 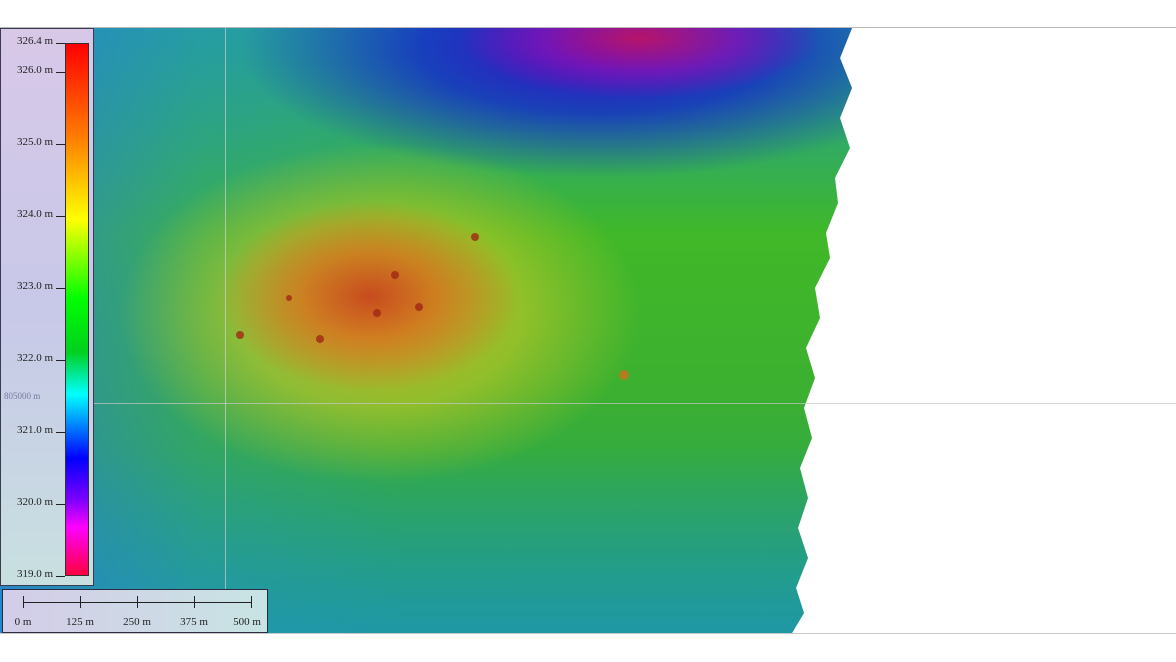 What do you see at coordinates (34, 41) in the screenshot?
I see `colorbar-tick-label: 326.4 m` at bounding box center [34, 41].